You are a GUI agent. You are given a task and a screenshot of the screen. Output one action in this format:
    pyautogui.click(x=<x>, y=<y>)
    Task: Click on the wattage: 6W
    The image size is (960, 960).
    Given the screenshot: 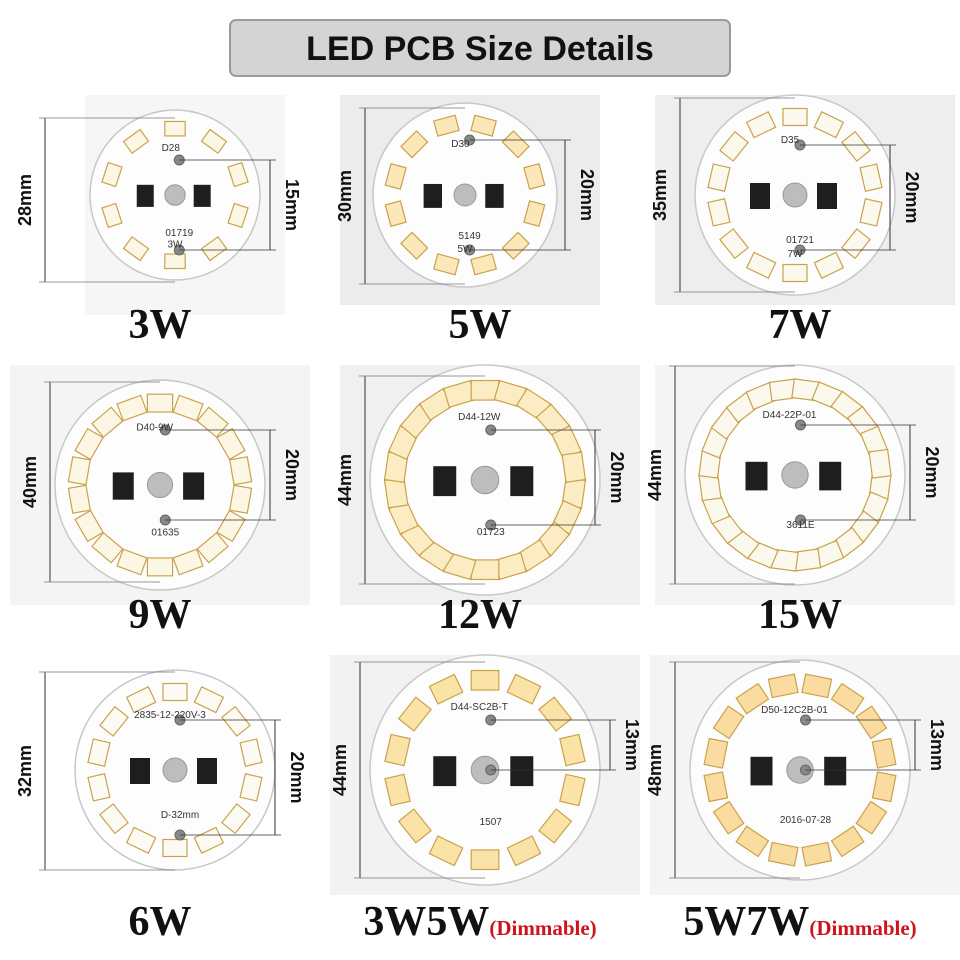 What is the action you would take?
    pyautogui.click(x=160, y=922)
    